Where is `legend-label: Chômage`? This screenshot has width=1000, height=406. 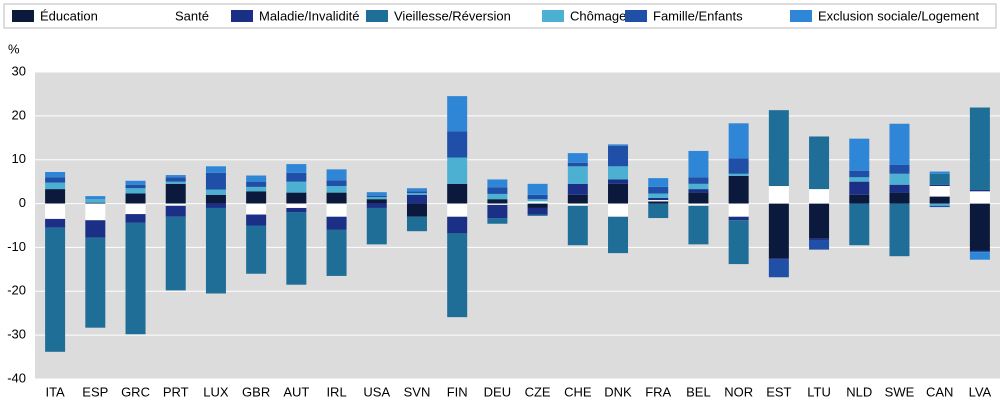
legend-label: Chômage is located at coordinates (598, 15).